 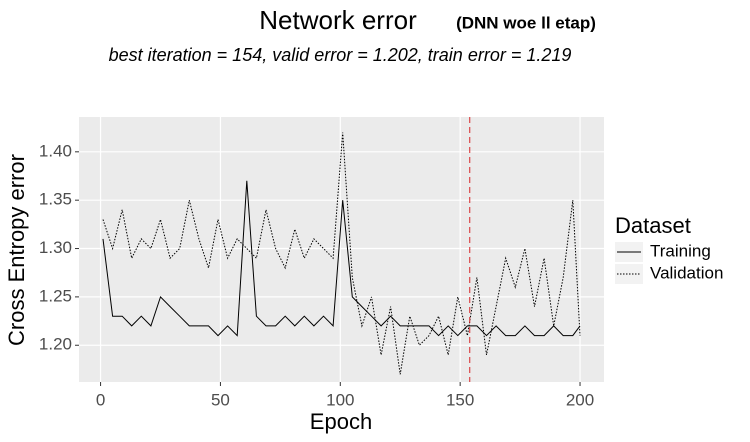 What do you see at coordinates (680, 250) in the screenshot?
I see `legend-label: Training` at bounding box center [680, 250].